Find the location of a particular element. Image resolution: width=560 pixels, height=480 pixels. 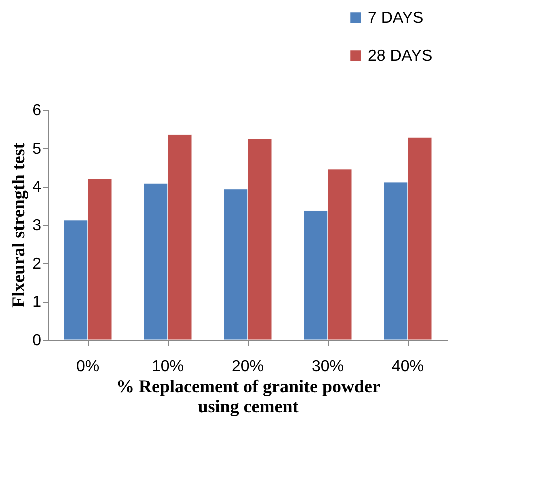

y-tick-label: 2 is located at coordinates (37, 264).